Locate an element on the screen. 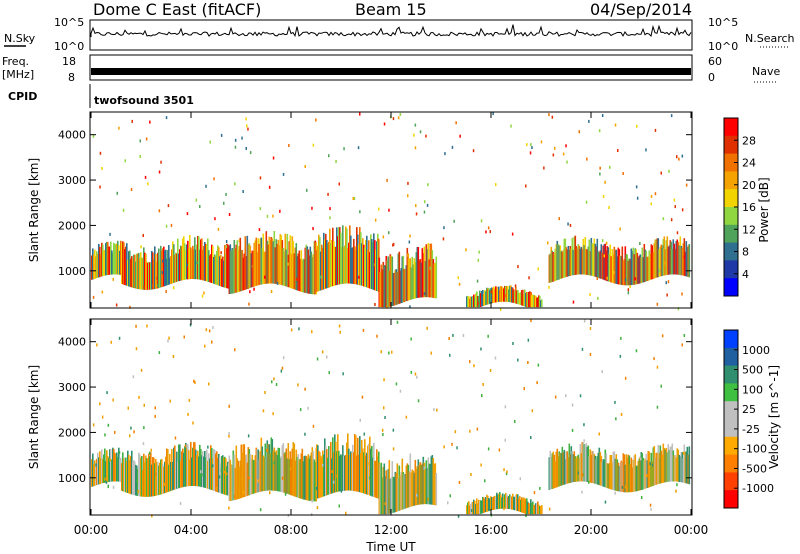 The image size is (800, 554). time-tick-label: 12:00 is located at coordinates (391, 530).